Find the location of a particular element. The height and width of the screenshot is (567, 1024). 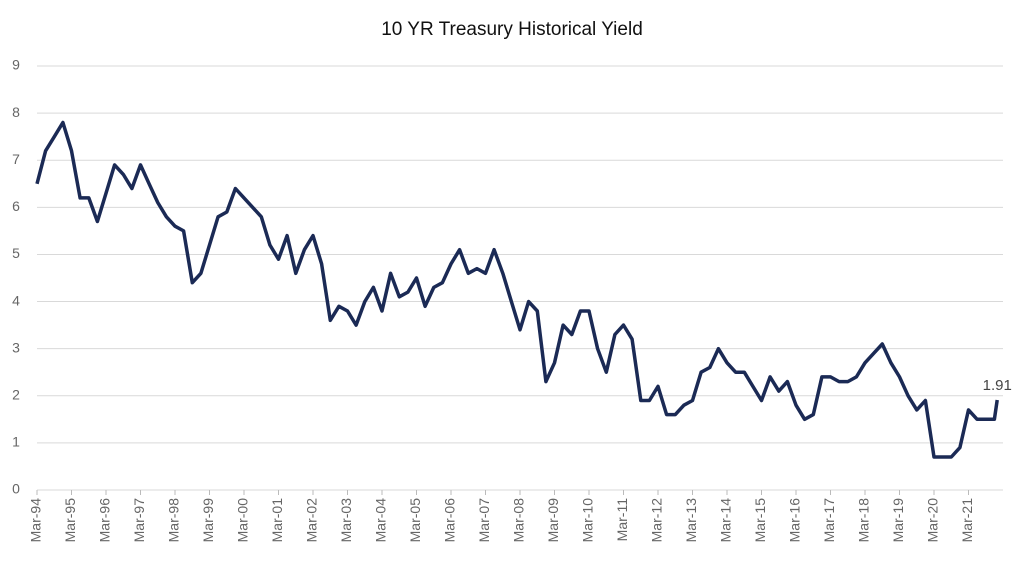

x-tick-label: Mar-18 is located at coordinates (864, 520).